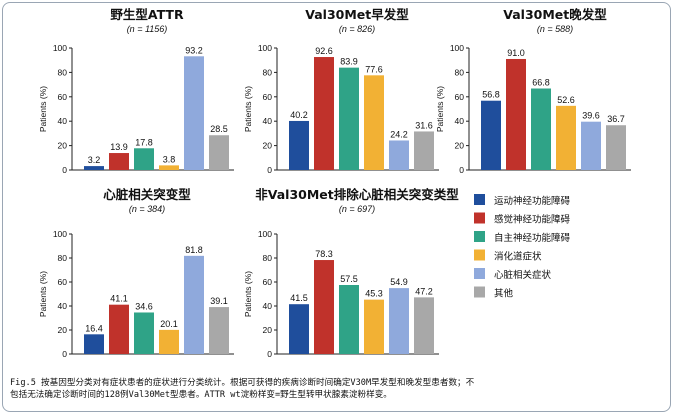 This screenshot has height=416, width=675. What do you see at coordinates (299, 115) in the screenshot?
I see `bar-value-label: 40.2` at bounding box center [299, 115].